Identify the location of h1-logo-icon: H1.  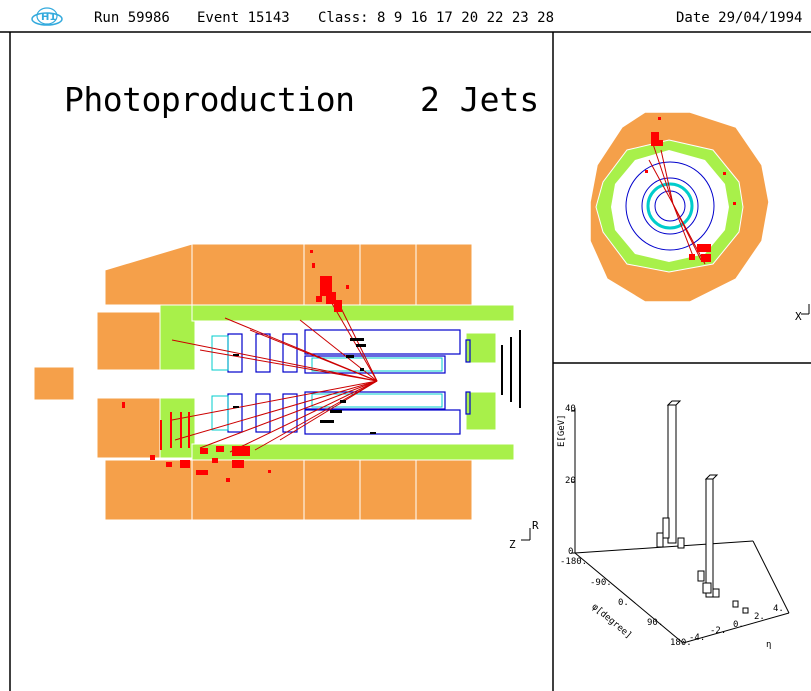
(47, 16).